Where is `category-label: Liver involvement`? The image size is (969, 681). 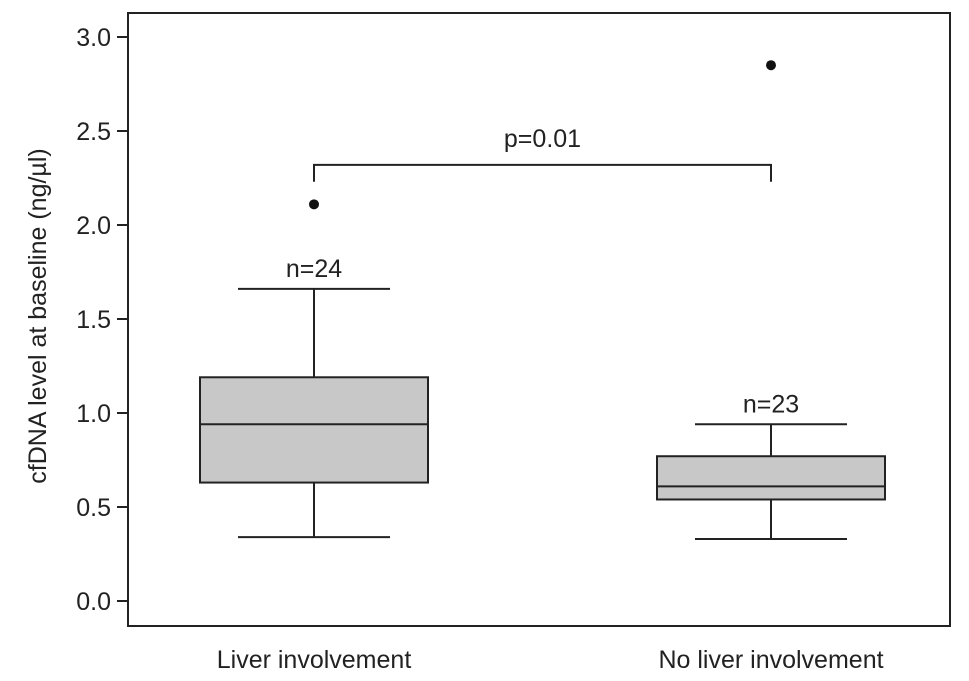
category-label: Liver involvement is located at coordinates (314, 660).